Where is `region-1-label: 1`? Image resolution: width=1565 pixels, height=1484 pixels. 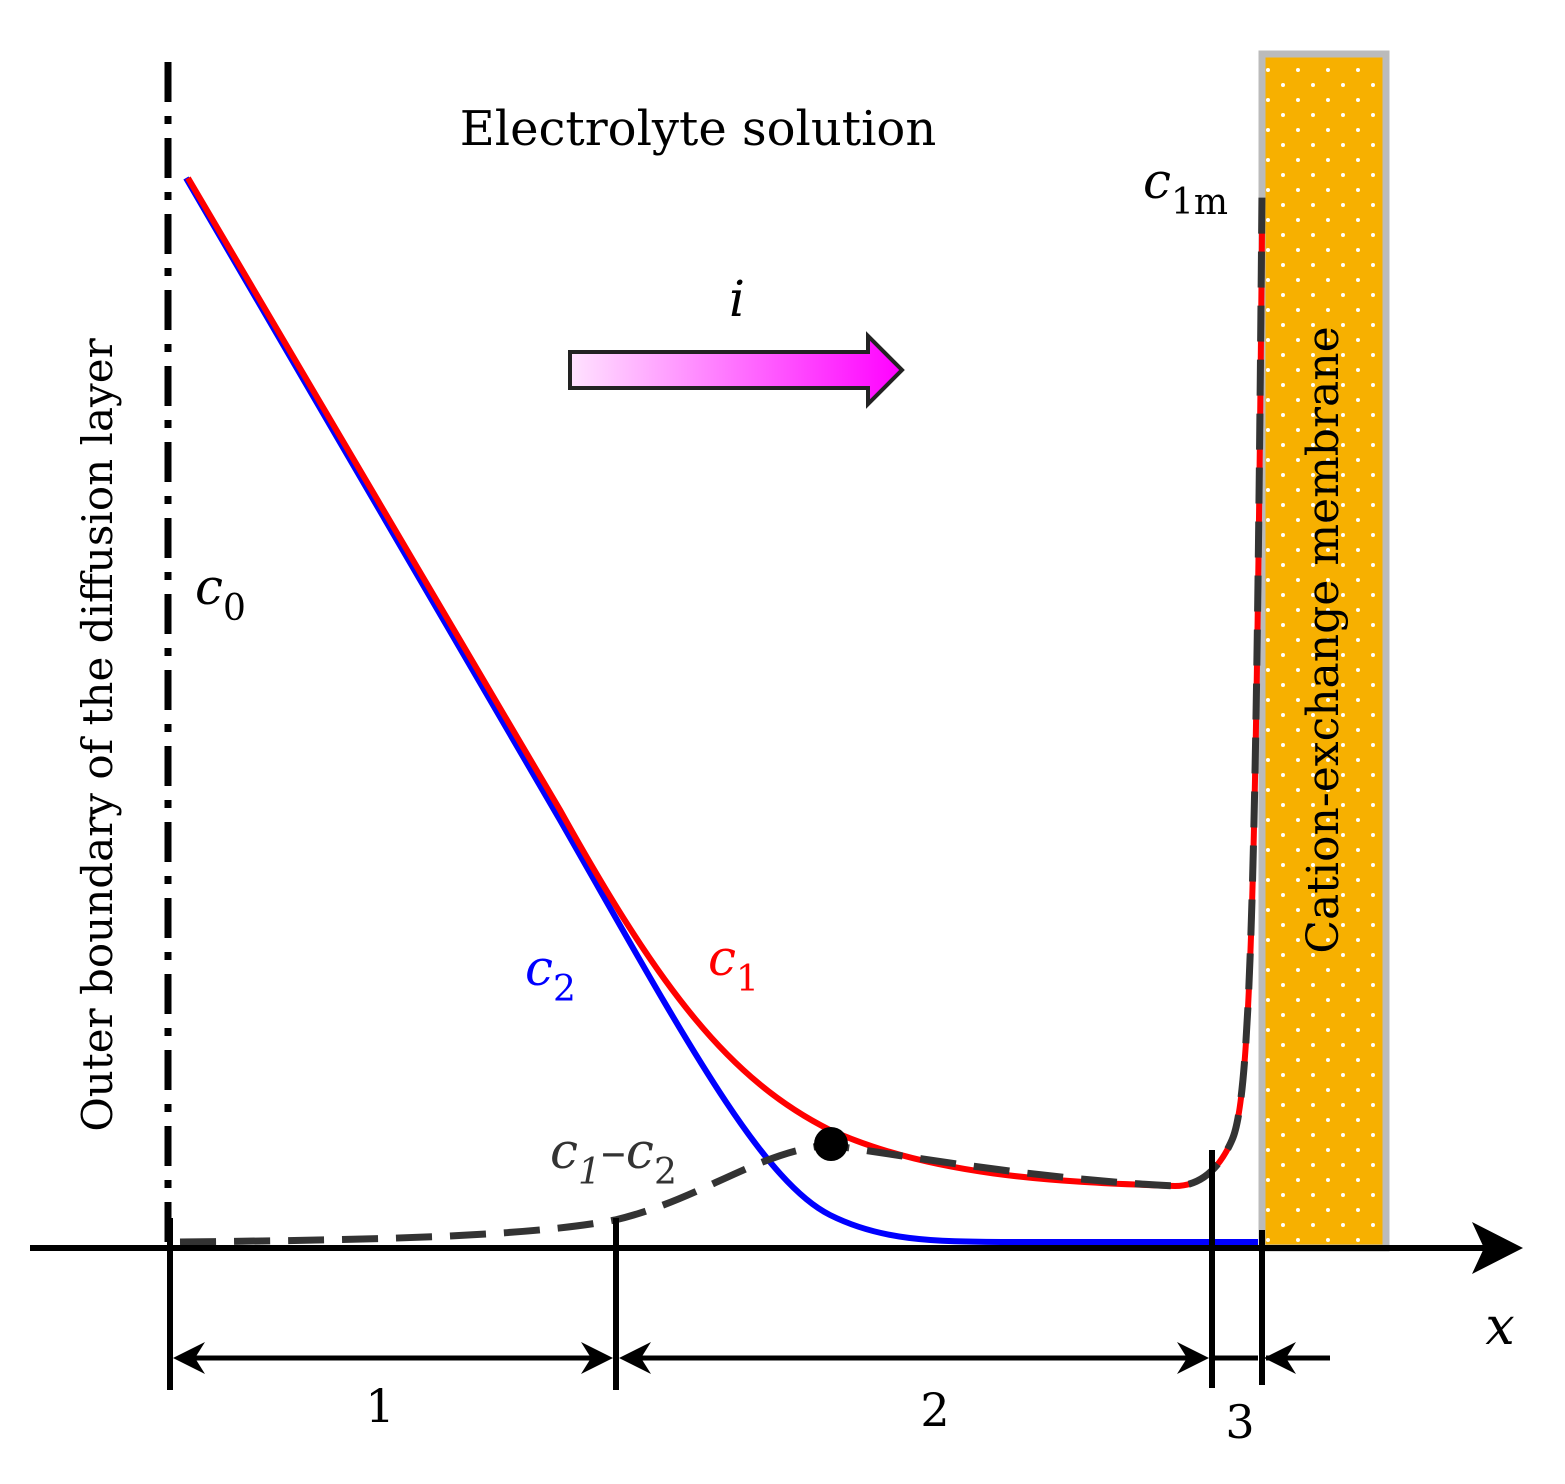
region-1-label: 1 is located at coordinates (379, 1406).